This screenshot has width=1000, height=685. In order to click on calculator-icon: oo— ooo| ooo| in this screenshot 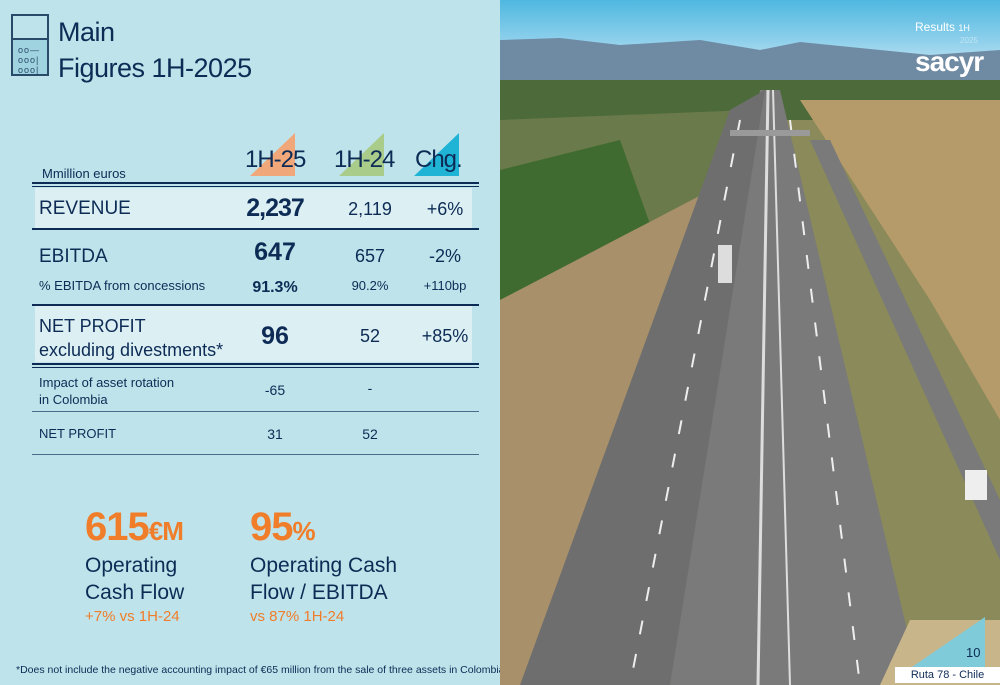, I will do `click(30, 45)`.